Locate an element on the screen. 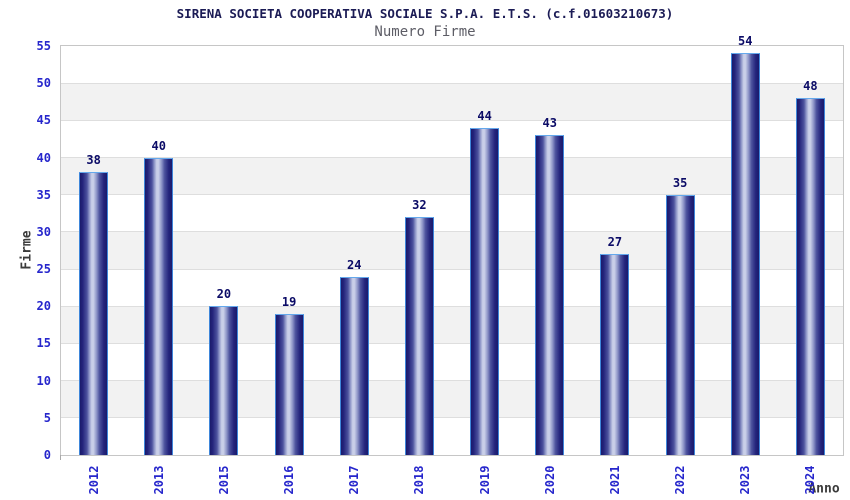 The image size is (850, 500). y-tick-label: 0 is located at coordinates (47, 455).